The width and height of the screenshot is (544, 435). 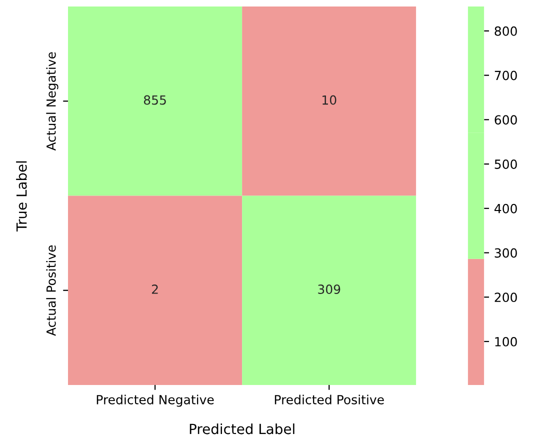 What do you see at coordinates (505, 120) in the screenshot?
I see `color-bar-label: 600` at bounding box center [505, 120].